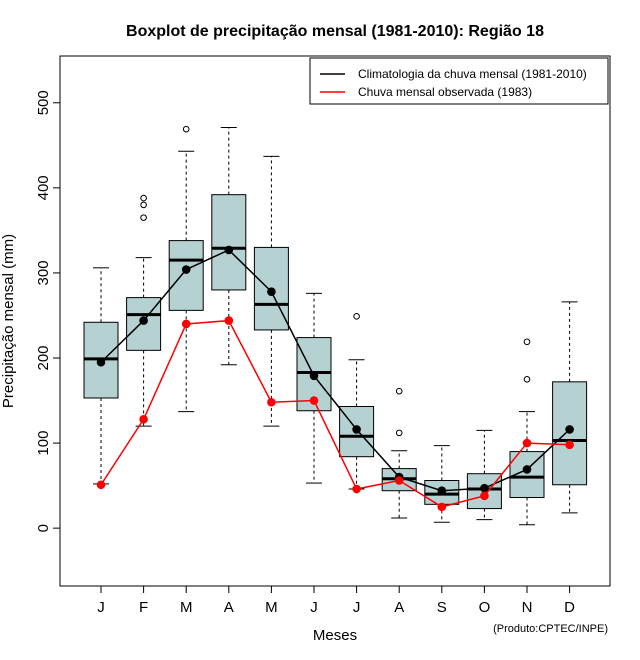  What do you see at coordinates (43, 102) in the screenshot?
I see `y-tick-label: 500` at bounding box center [43, 102].